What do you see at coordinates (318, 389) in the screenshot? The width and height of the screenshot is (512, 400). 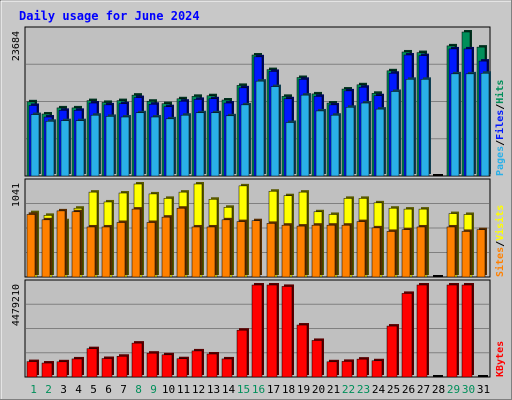 I see `day-label-20: 20` at bounding box center [318, 389].